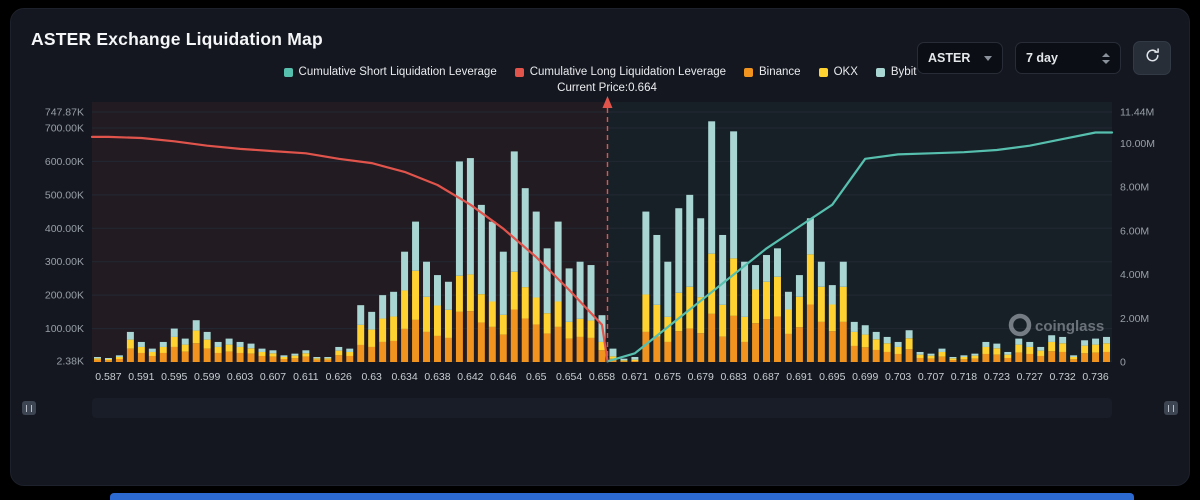 The width and height of the screenshot is (1200, 500). I want to click on svg-text: 0.658, so click(602, 377).